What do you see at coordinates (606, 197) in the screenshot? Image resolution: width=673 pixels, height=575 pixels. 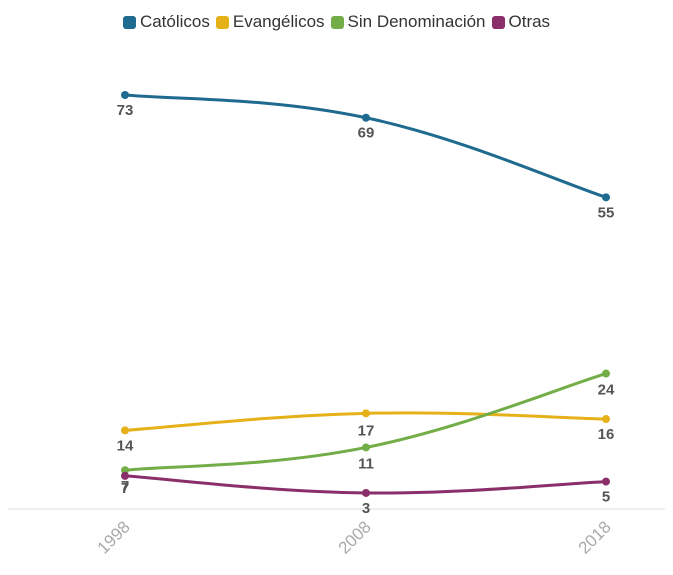 I see `data-point-catolicos-2018` at bounding box center [606, 197].